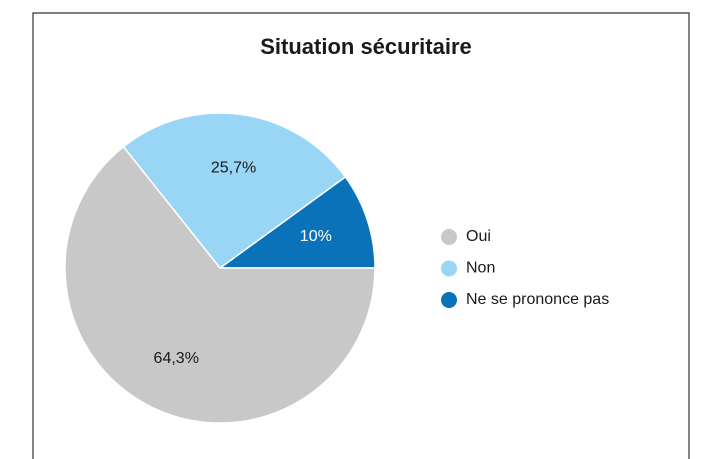 The width and height of the screenshot is (719, 459). What do you see at coordinates (176, 358) in the screenshot?
I see `slice-label: 64,3%` at bounding box center [176, 358].